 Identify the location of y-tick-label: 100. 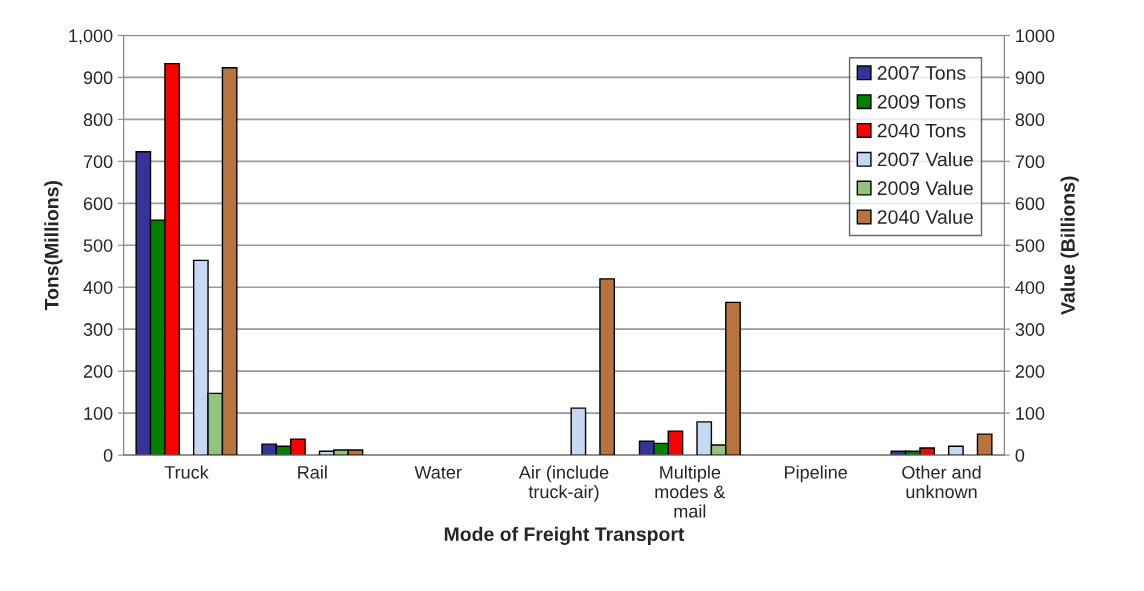
(98, 413).